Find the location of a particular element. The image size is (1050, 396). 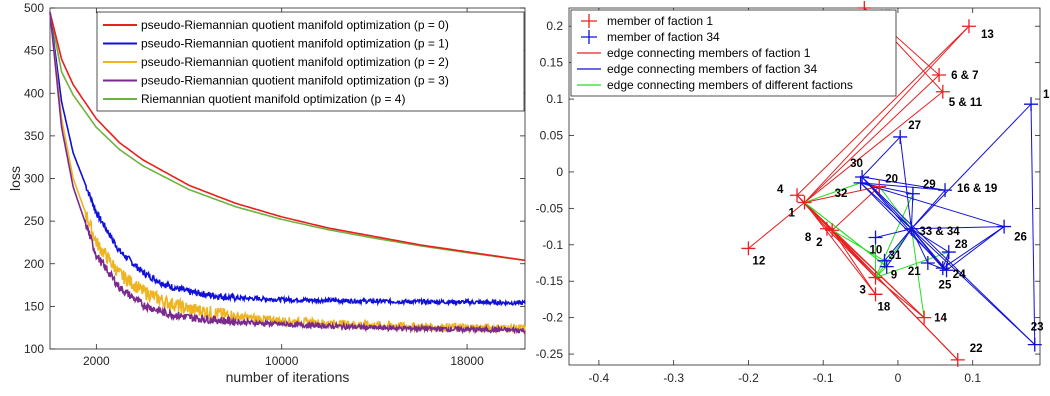

xtick-label: -0.4 is located at coordinates (599, 378).